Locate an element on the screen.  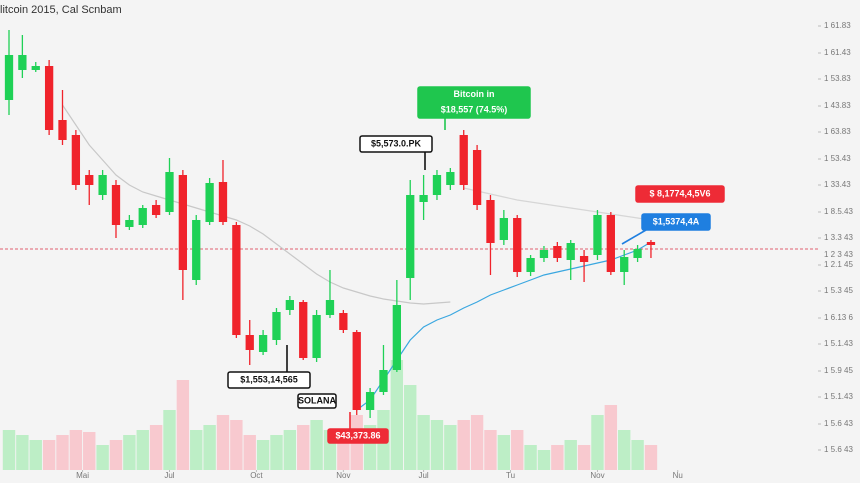
annotation-text: $5,573.0.PK is located at coordinates (396, 143).